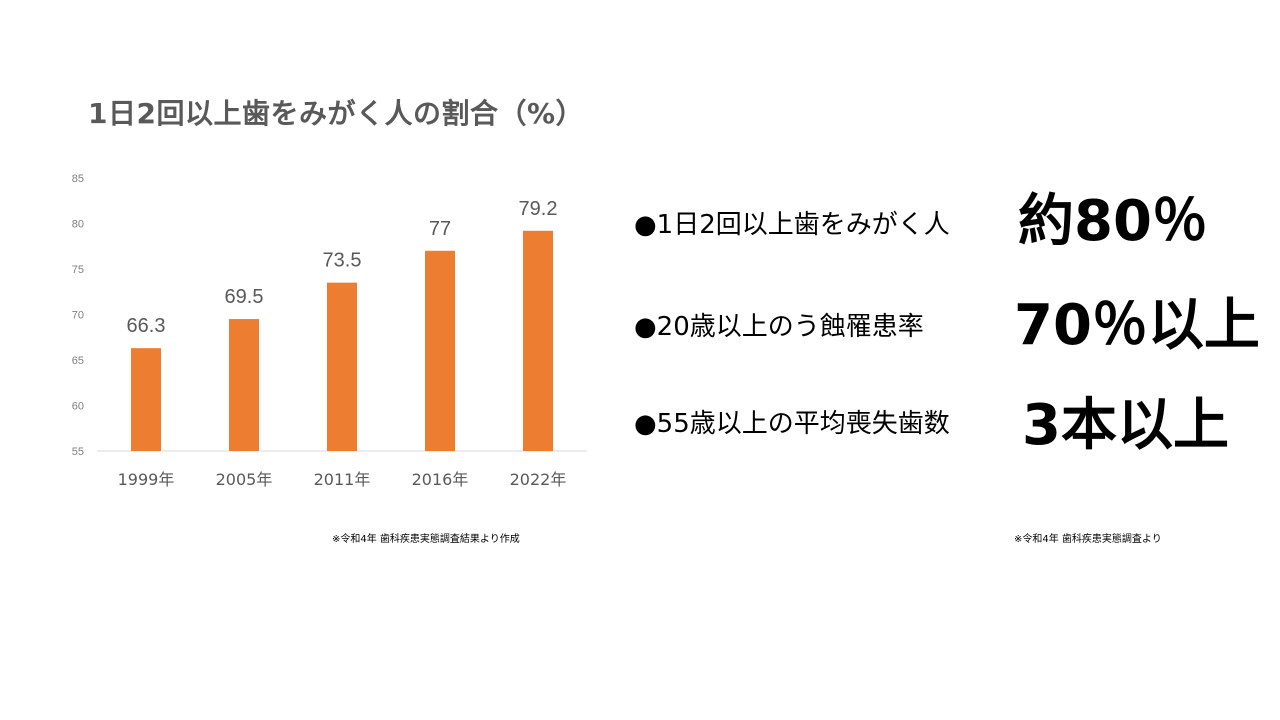 Image resolution: width=1280 pixels, height=720 pixels. What do you see at coordinates (342, 261) in the screenshot?
I see `data-label: 73.5` at bounding box center [342, 261].